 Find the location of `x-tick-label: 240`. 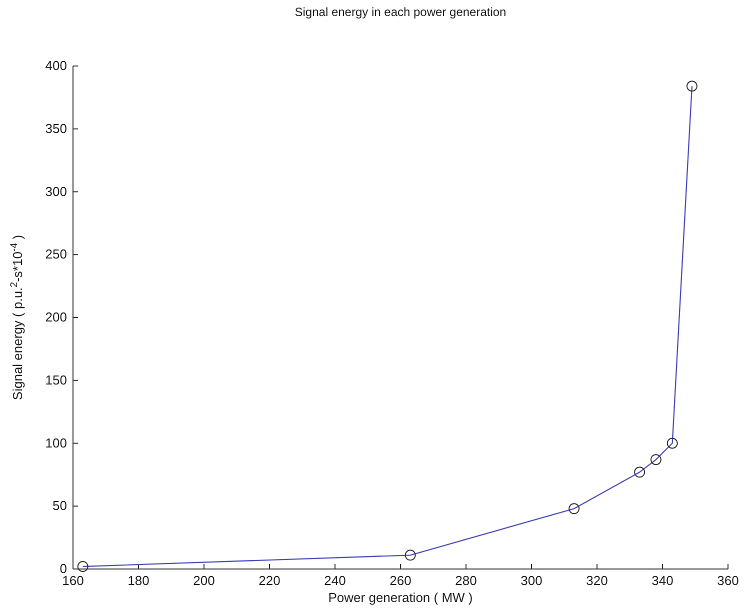

x-tick-label: 240 is located at coordinates (335, 580).